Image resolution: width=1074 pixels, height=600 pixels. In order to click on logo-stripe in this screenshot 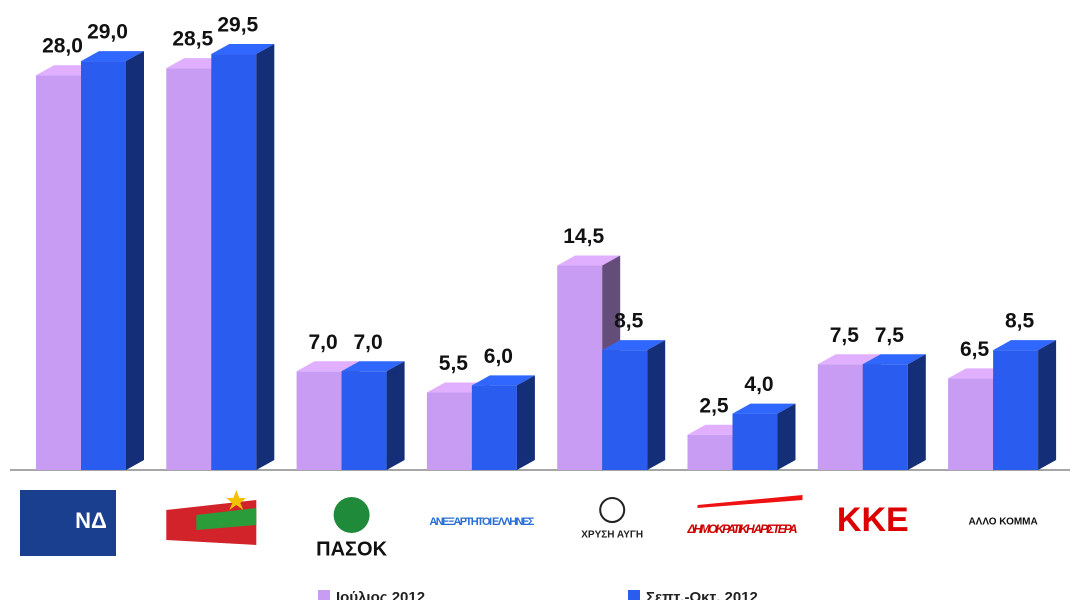, I will do `click(750, 501)`.